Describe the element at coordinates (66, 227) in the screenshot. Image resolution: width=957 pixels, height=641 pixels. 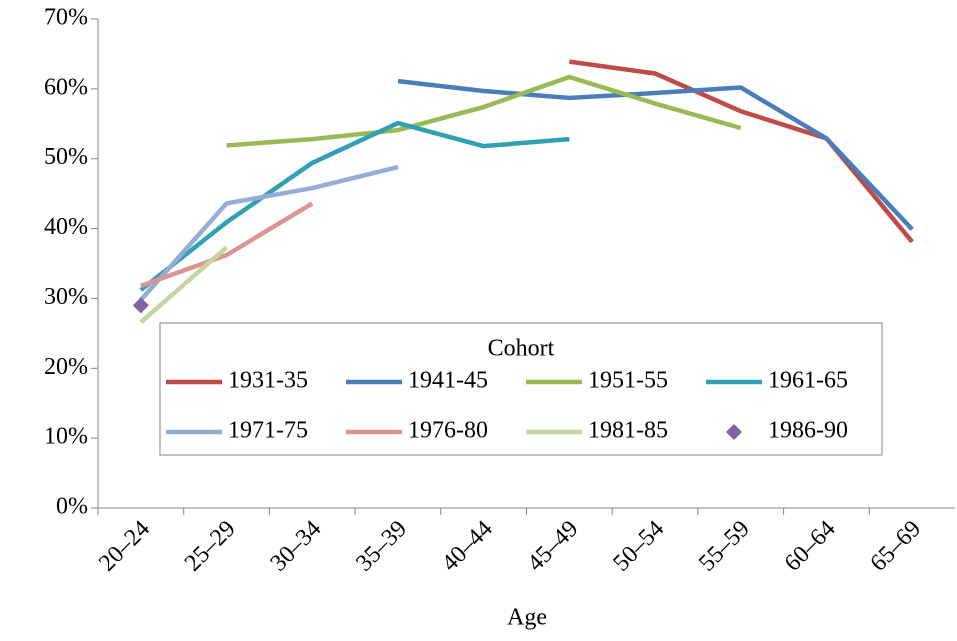
I see `y-tick-label: 40%` at that location.